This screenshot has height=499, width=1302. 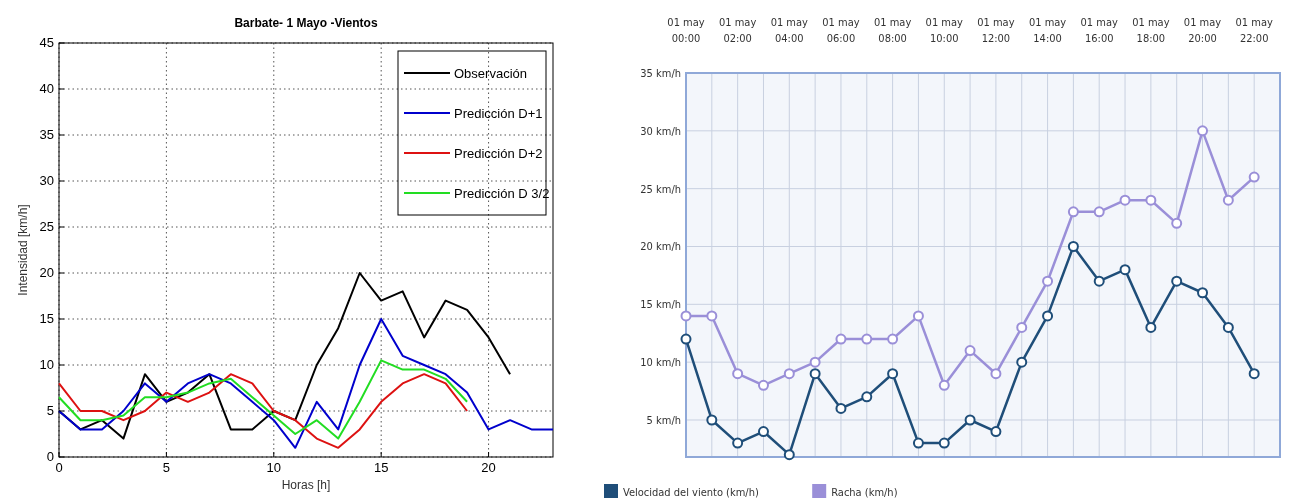 What do you see at coordinates (789, 30) in the screenshot?
I see `x-tick-label: 01 may 04:00` at bounding box center [789, 30].